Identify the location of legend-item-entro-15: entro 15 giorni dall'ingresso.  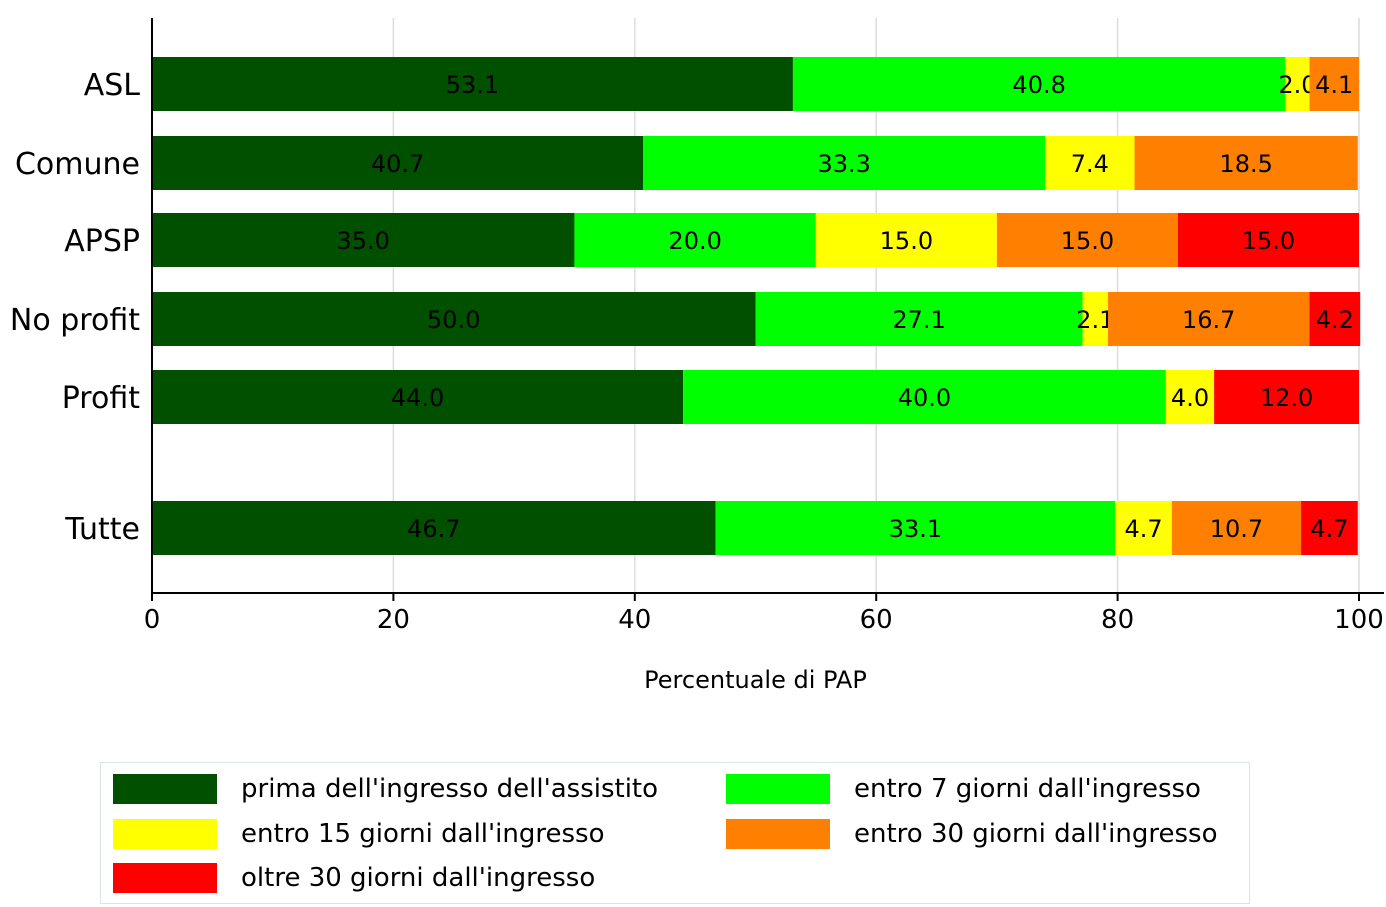
(359, 834).